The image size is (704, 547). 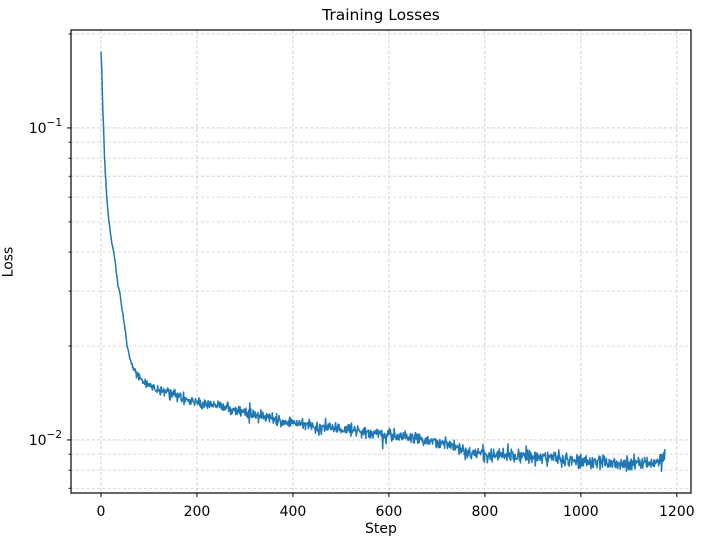 I want to click on x-tick-label: 1200, so click(x=677, y=512).